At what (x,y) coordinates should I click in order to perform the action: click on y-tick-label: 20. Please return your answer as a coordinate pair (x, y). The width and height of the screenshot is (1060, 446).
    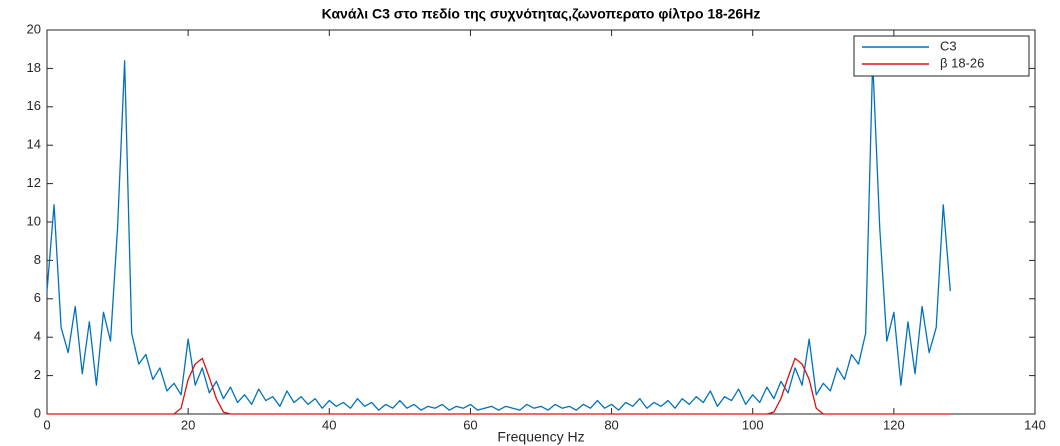
    Looking at the image, I should click on (34, 28).